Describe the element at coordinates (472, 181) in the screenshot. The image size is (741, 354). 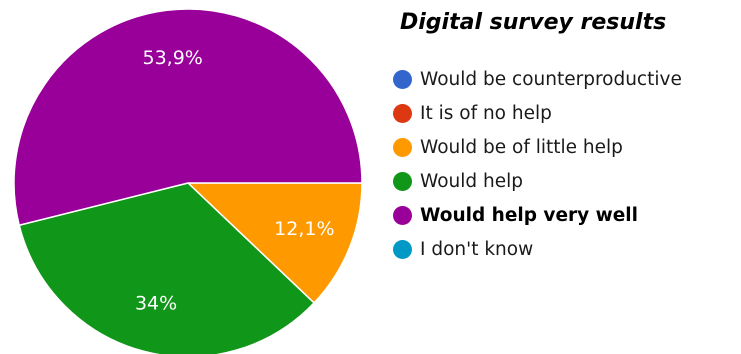
I see `legend-label: Would help` at that location.